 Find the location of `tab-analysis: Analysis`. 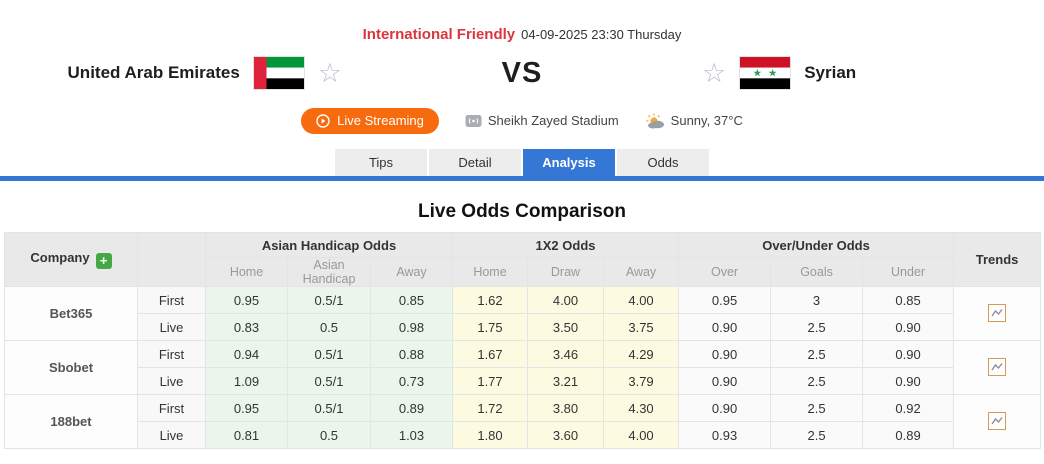

tab-analysis: Analysis is located at coordinates (569, 162).